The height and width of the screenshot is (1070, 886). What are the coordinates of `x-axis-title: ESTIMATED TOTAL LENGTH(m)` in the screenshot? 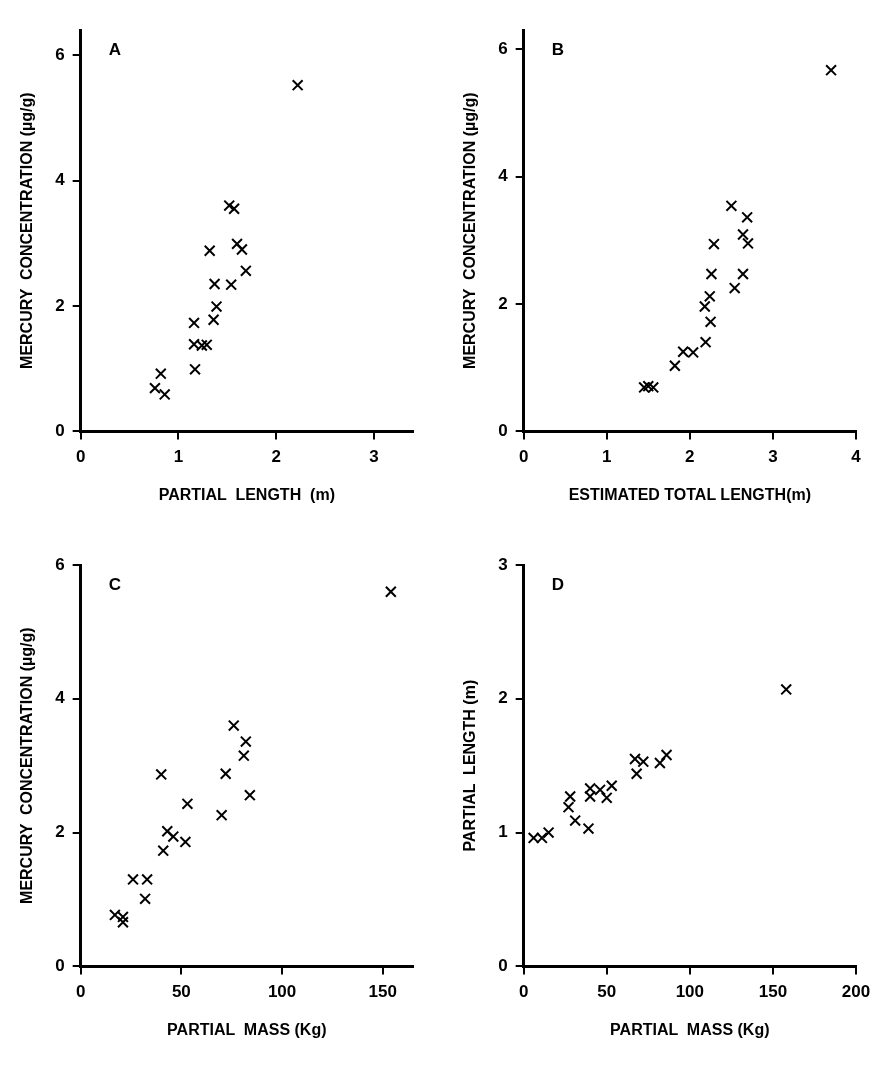 It's located at (690, 494).